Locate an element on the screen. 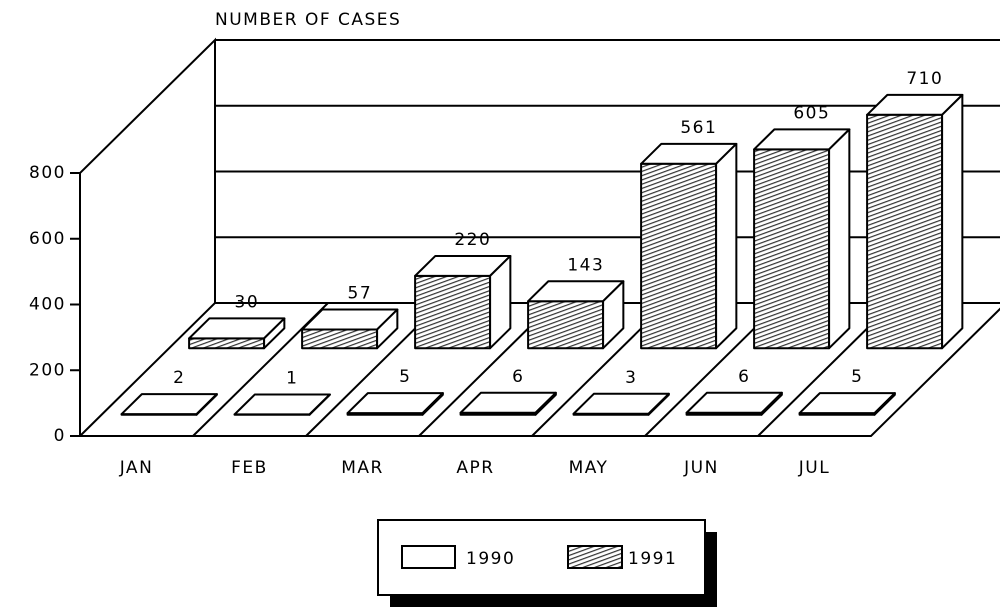 This screenshot has width=1000, height=607. y-tick-label: 800 is located at coordinates (47, 173).